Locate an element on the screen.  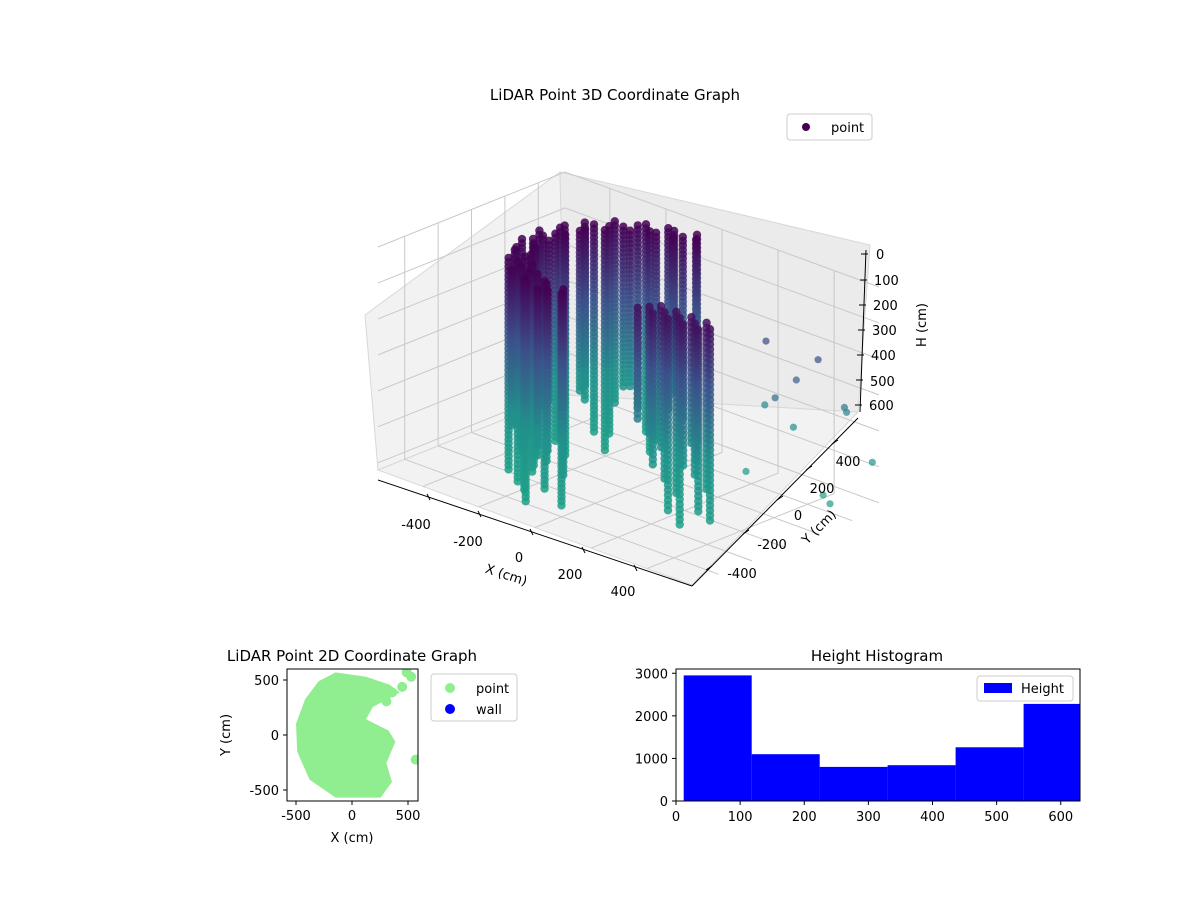
chart-2d-legend-marker-point is located at coordinates (450, 688).